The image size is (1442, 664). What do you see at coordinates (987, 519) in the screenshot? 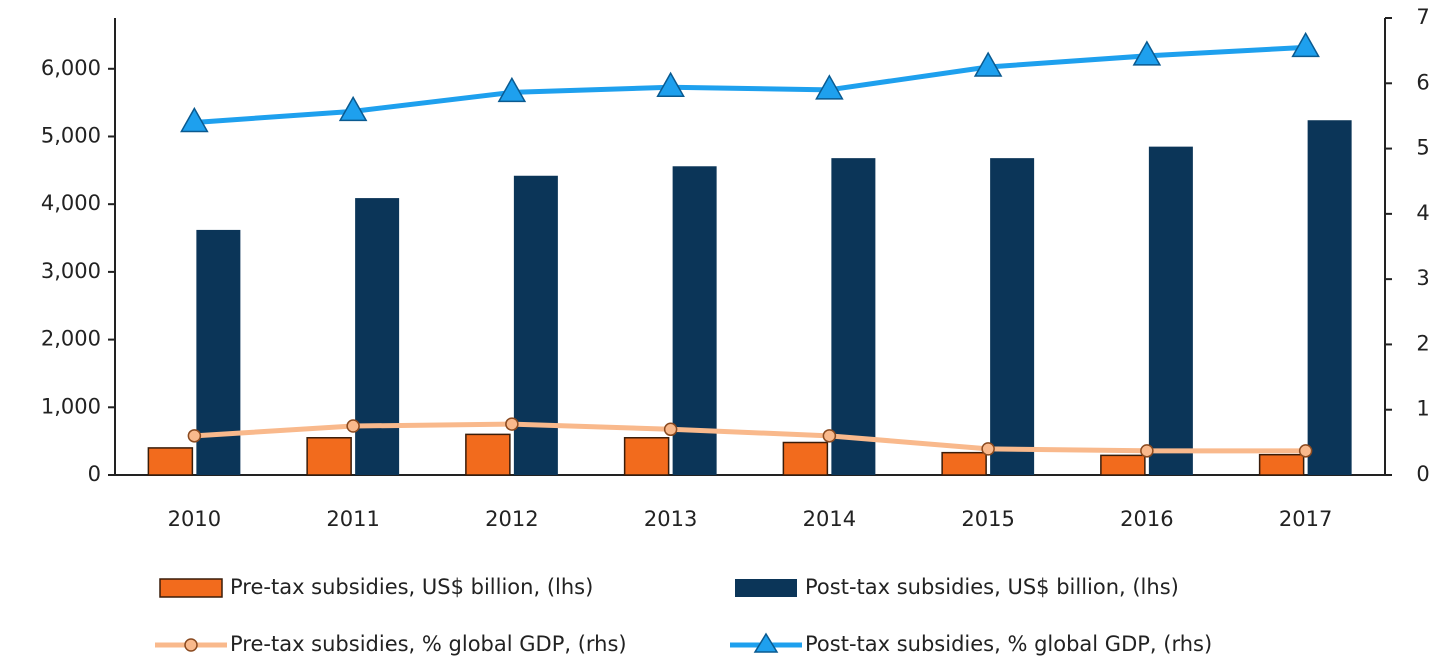
I see `x-tick-label: 2015` at bounding box center [987, 519].